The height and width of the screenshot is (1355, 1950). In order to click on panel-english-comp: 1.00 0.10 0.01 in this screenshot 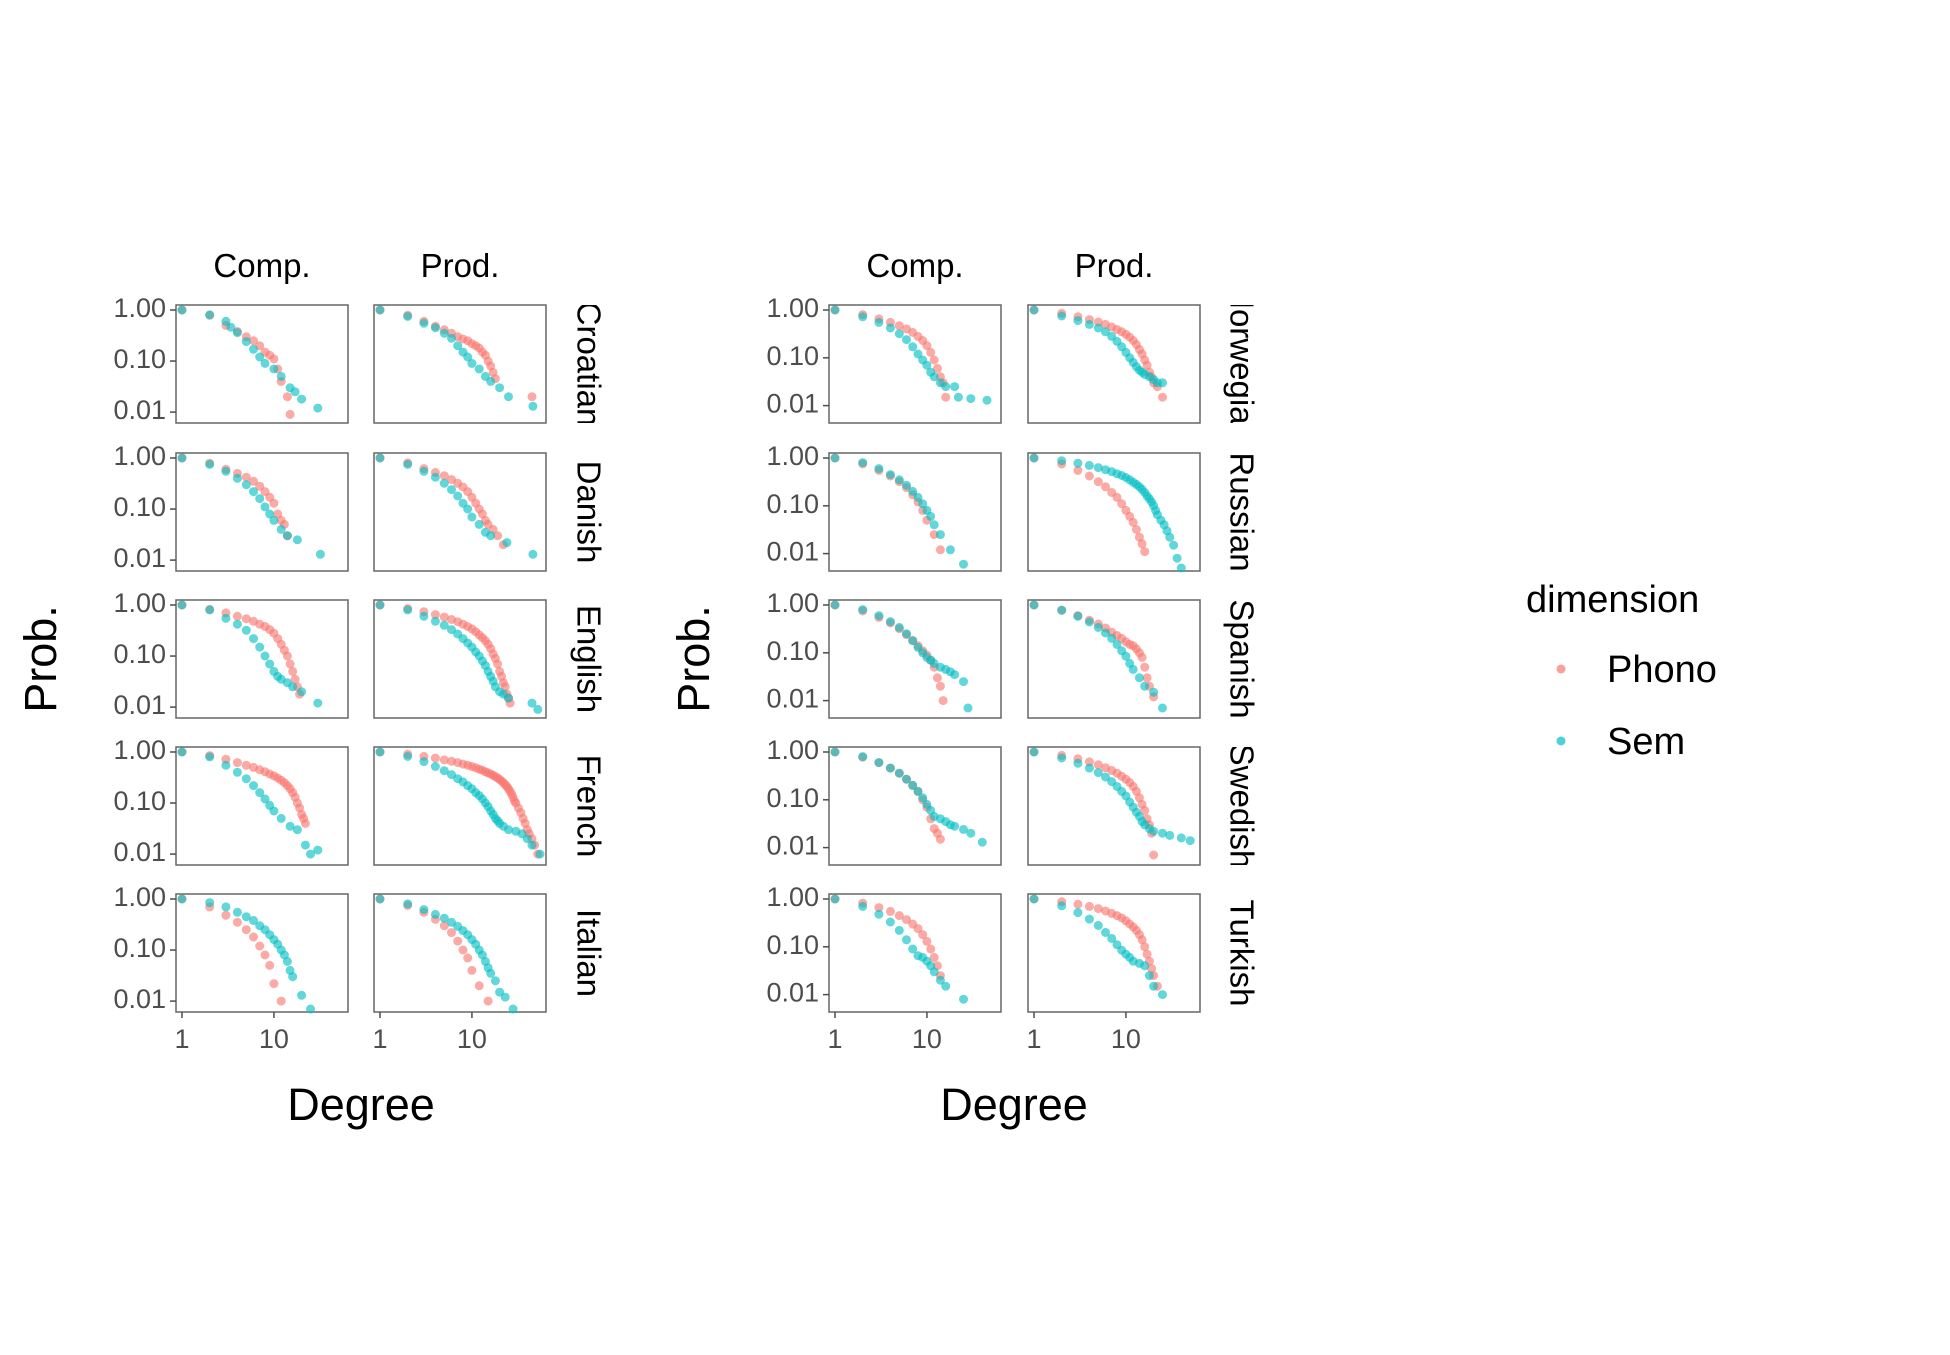, I will do `click(231, 654)`.